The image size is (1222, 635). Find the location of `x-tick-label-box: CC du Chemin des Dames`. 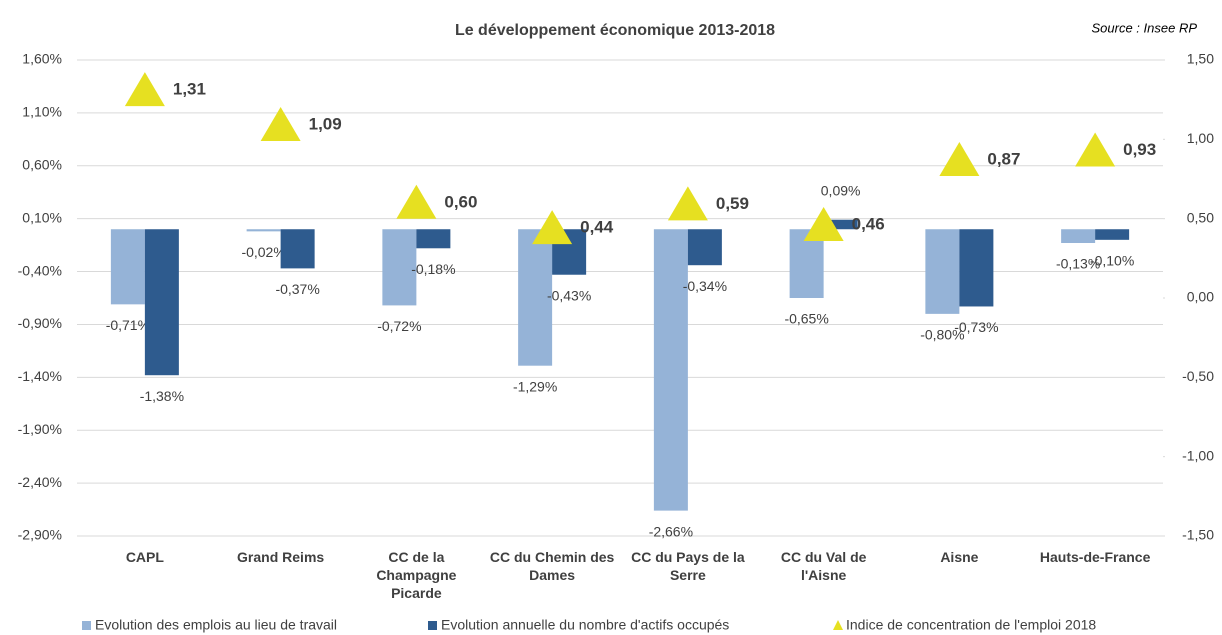

x-tick-label-box: CC du Chemin des Dames is located at coordinates (552, 566).